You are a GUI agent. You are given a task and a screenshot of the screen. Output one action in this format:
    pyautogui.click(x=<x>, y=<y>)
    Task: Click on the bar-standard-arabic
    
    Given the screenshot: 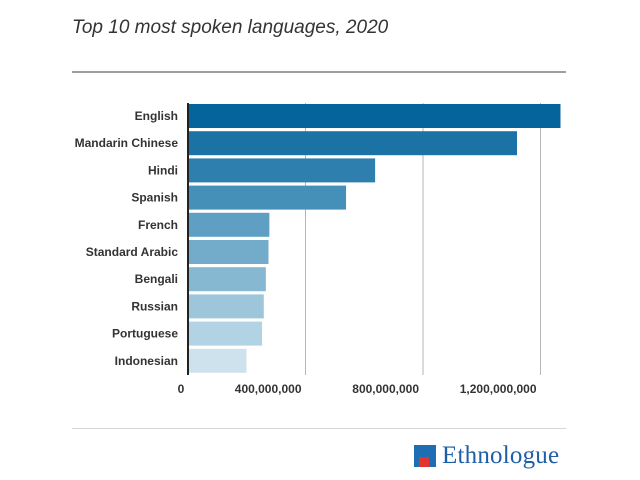 What is the action you would take?
    pyautogui.click(x=228, y=252)
    